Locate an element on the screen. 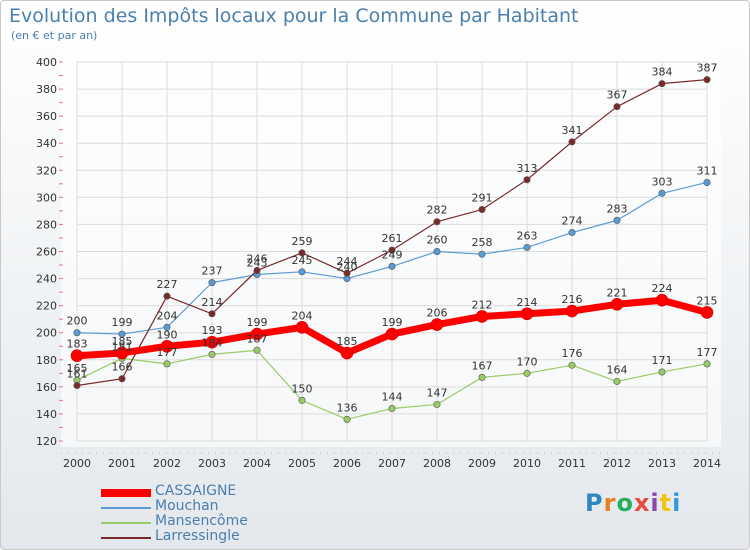 Image resolution: width=750 pixels, height=550 pixels. logo-letter: o is located at coordinates (625, 503).